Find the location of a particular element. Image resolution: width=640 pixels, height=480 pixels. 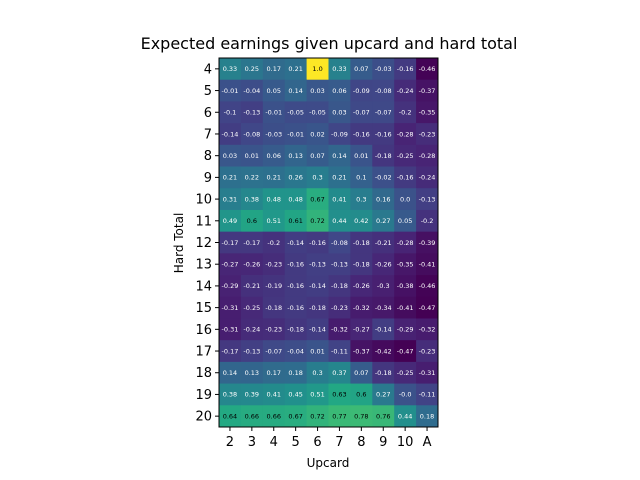

cell-value-label: 0.38 is located at coordinates (252, 199).